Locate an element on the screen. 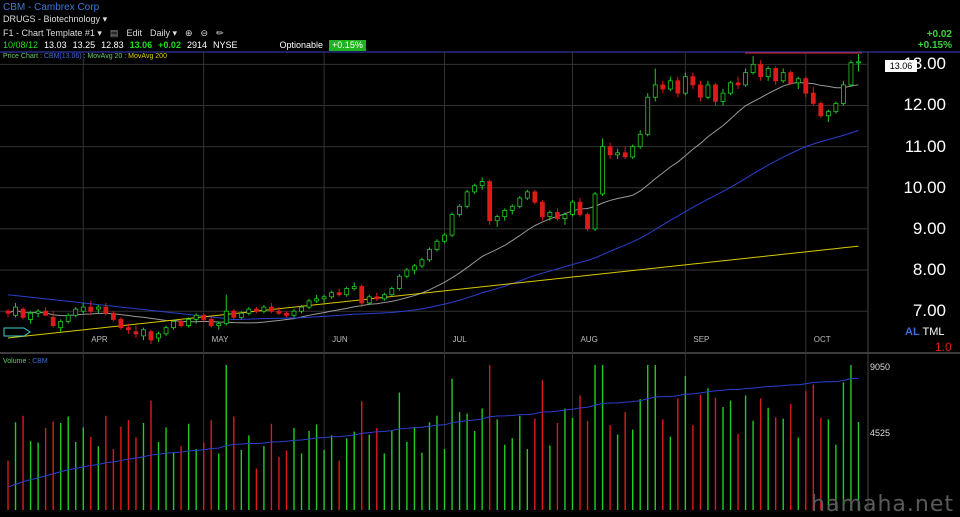  x-tick-label: SEP is located at coordinates (701, 339).